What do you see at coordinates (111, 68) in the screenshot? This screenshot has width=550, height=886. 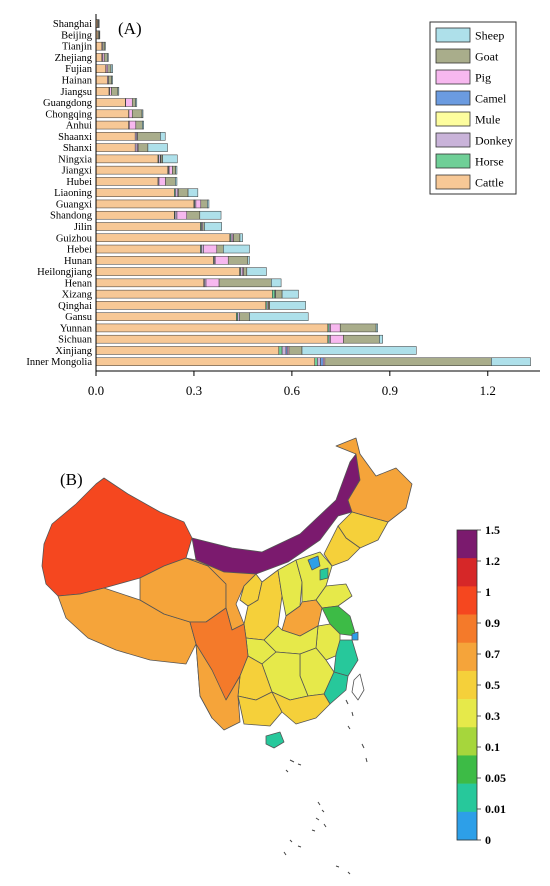 I see `bar-sheep-fujian` at bounding box center [111, 68].